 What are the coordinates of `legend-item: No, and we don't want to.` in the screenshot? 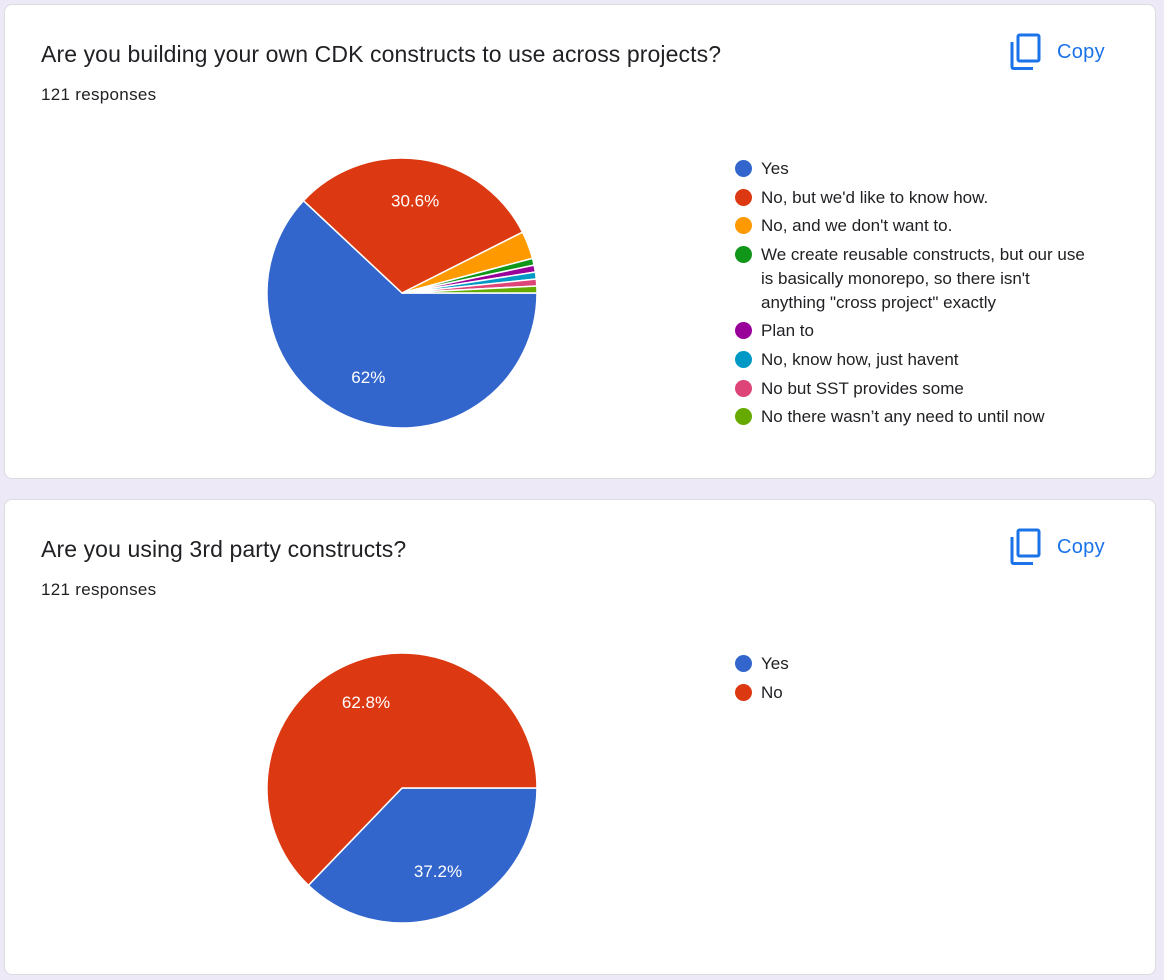 It's located at (915, 226).